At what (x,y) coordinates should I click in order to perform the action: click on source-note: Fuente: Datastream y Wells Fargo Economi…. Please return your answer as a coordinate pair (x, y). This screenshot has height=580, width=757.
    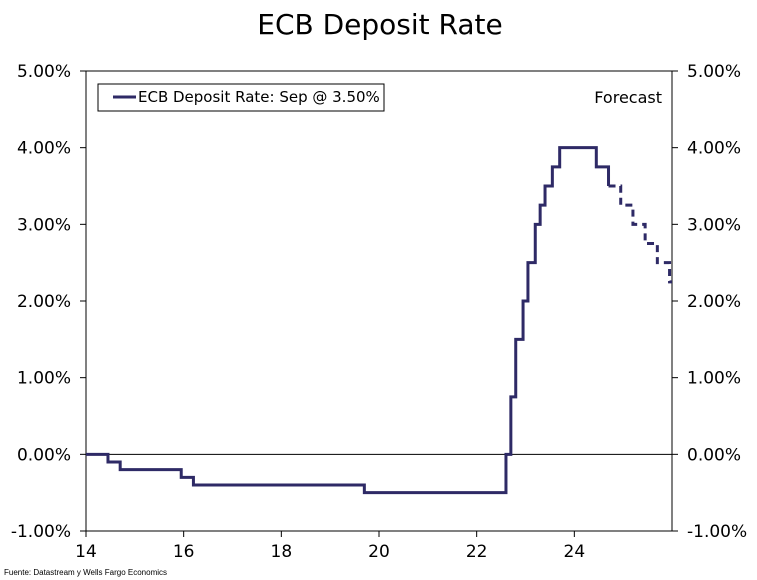
    Looking at the image, I should click on (85, 572).